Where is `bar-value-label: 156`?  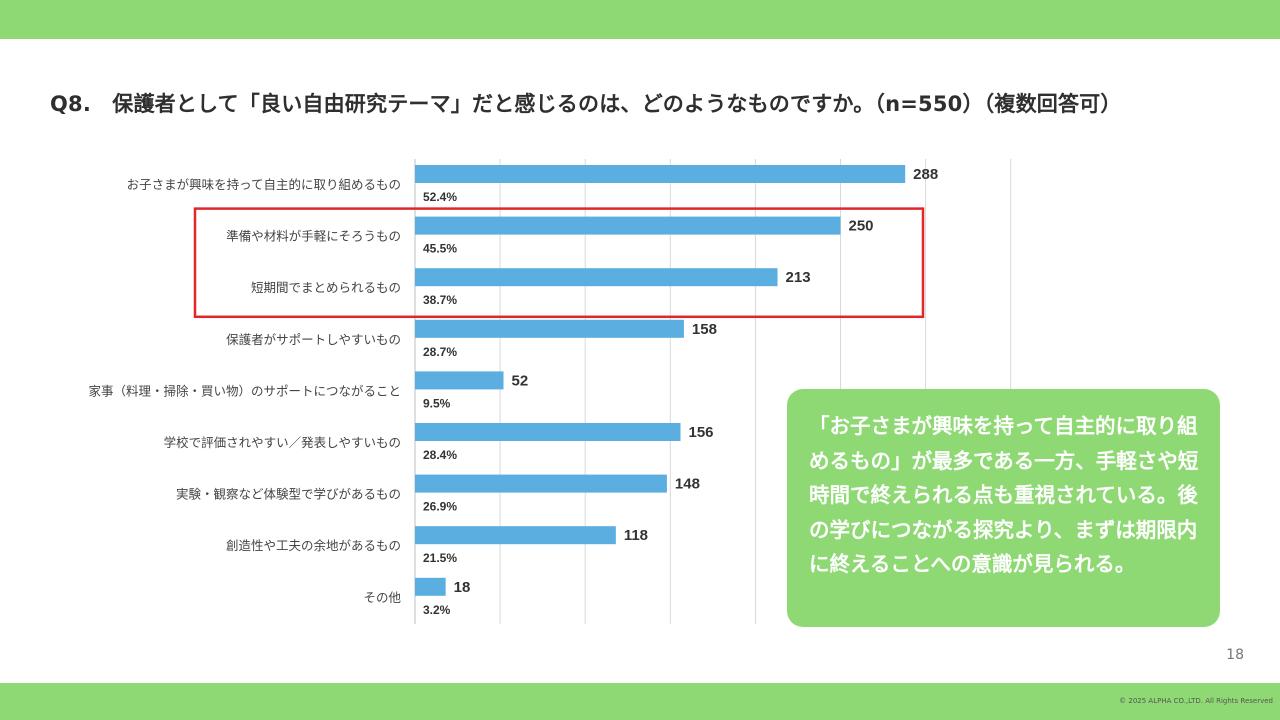
bar-value-label: 156 is located at coordinates (701, 432).